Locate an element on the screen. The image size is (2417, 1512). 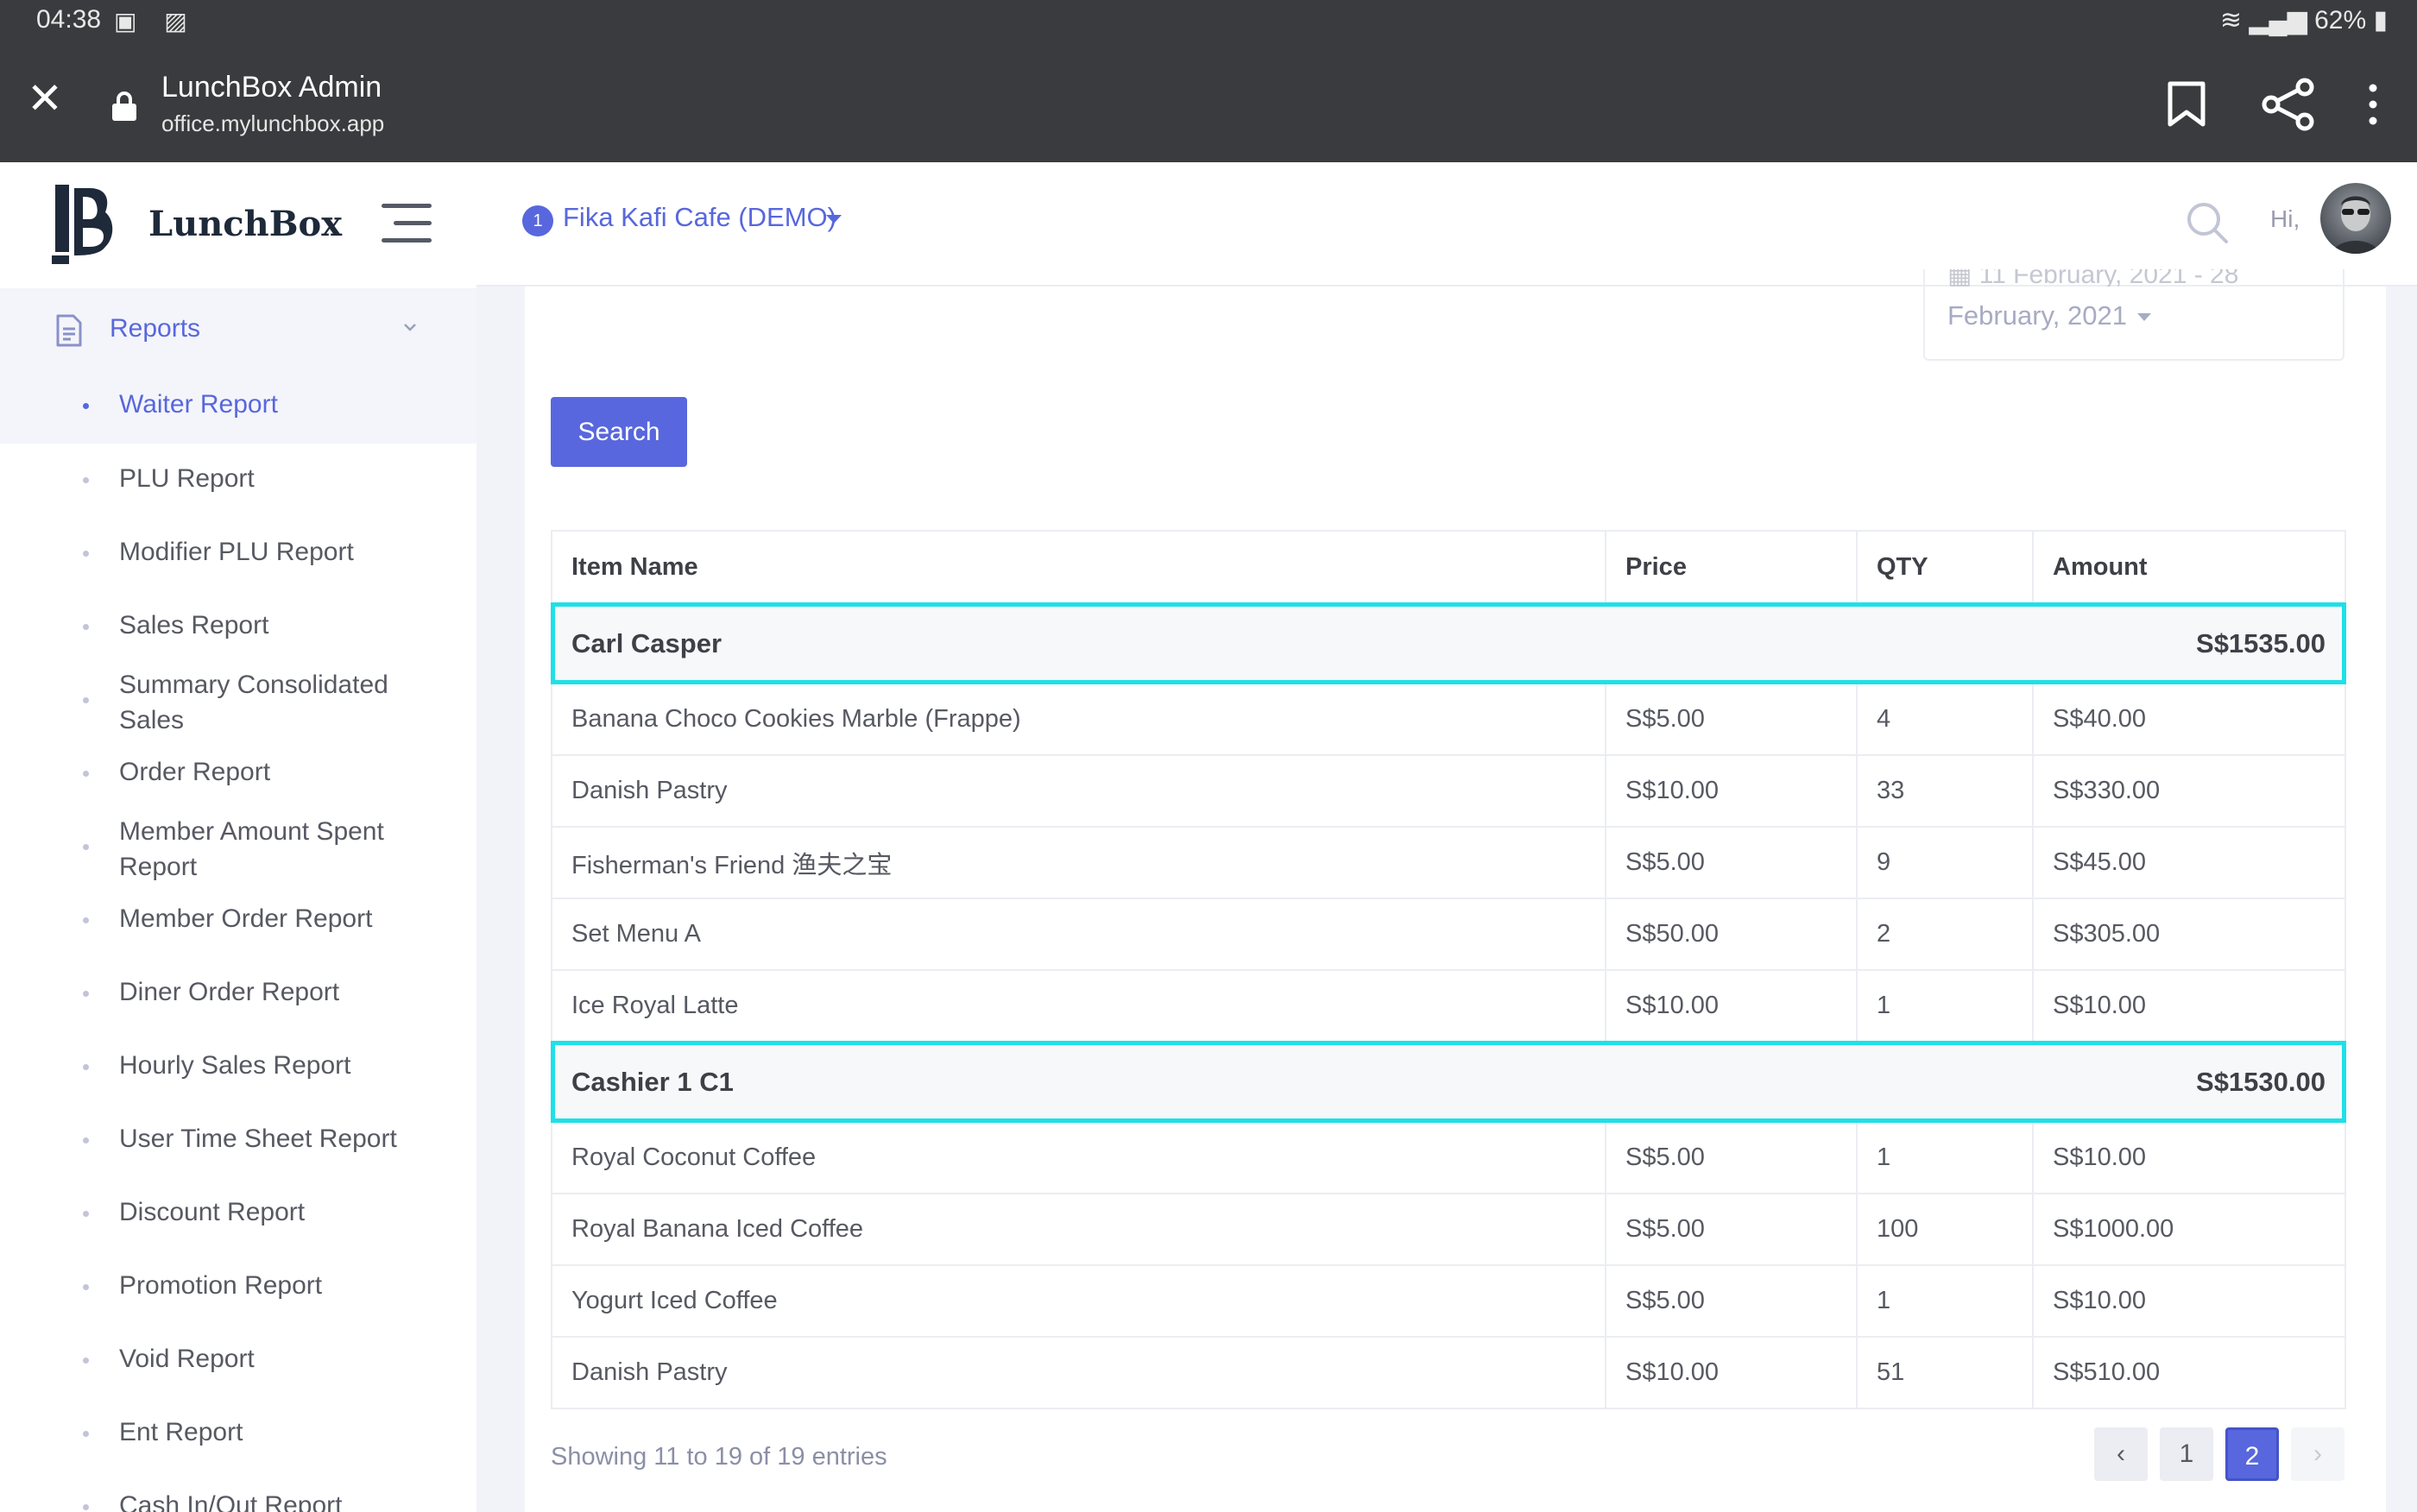
cell-qty: 33 is located at coordinates (1945, 791).